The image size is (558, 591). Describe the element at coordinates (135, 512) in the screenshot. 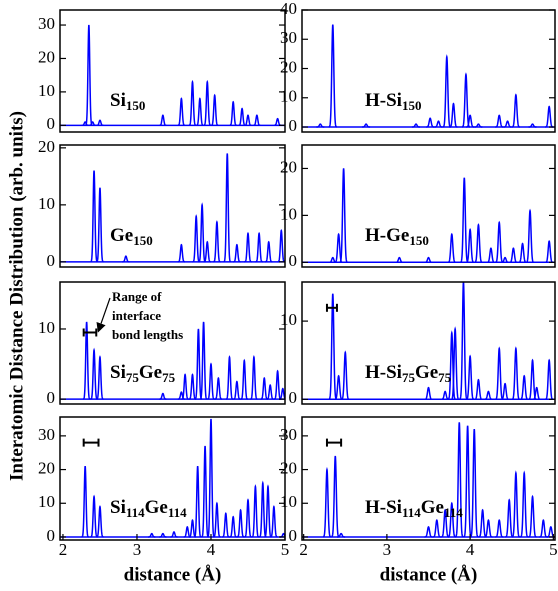

I see `label-subscript: 114` at that location.